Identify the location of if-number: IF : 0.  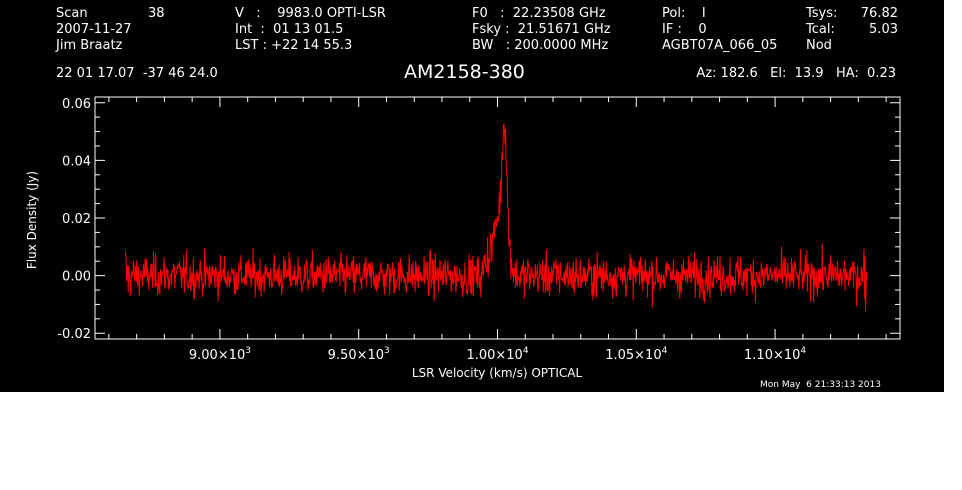
(684, 29).